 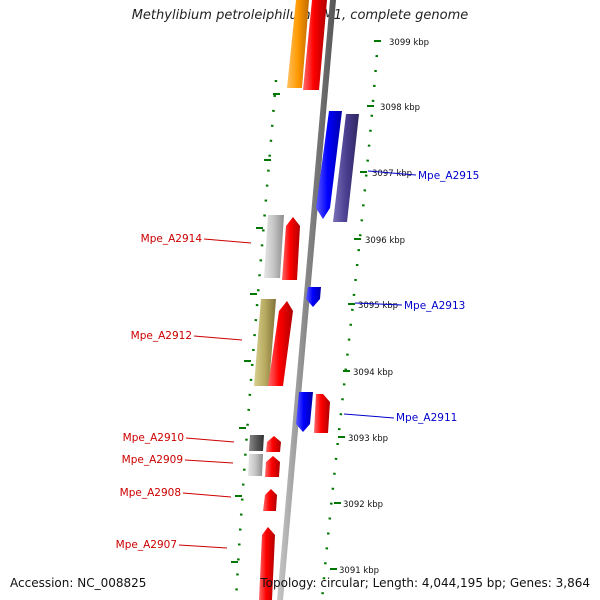 What do you see at coordinates (434, 306) in the screenshot?
I see `gene-label-mpe-a2913: Mpe_A2913` at bounding box center [434, 306].